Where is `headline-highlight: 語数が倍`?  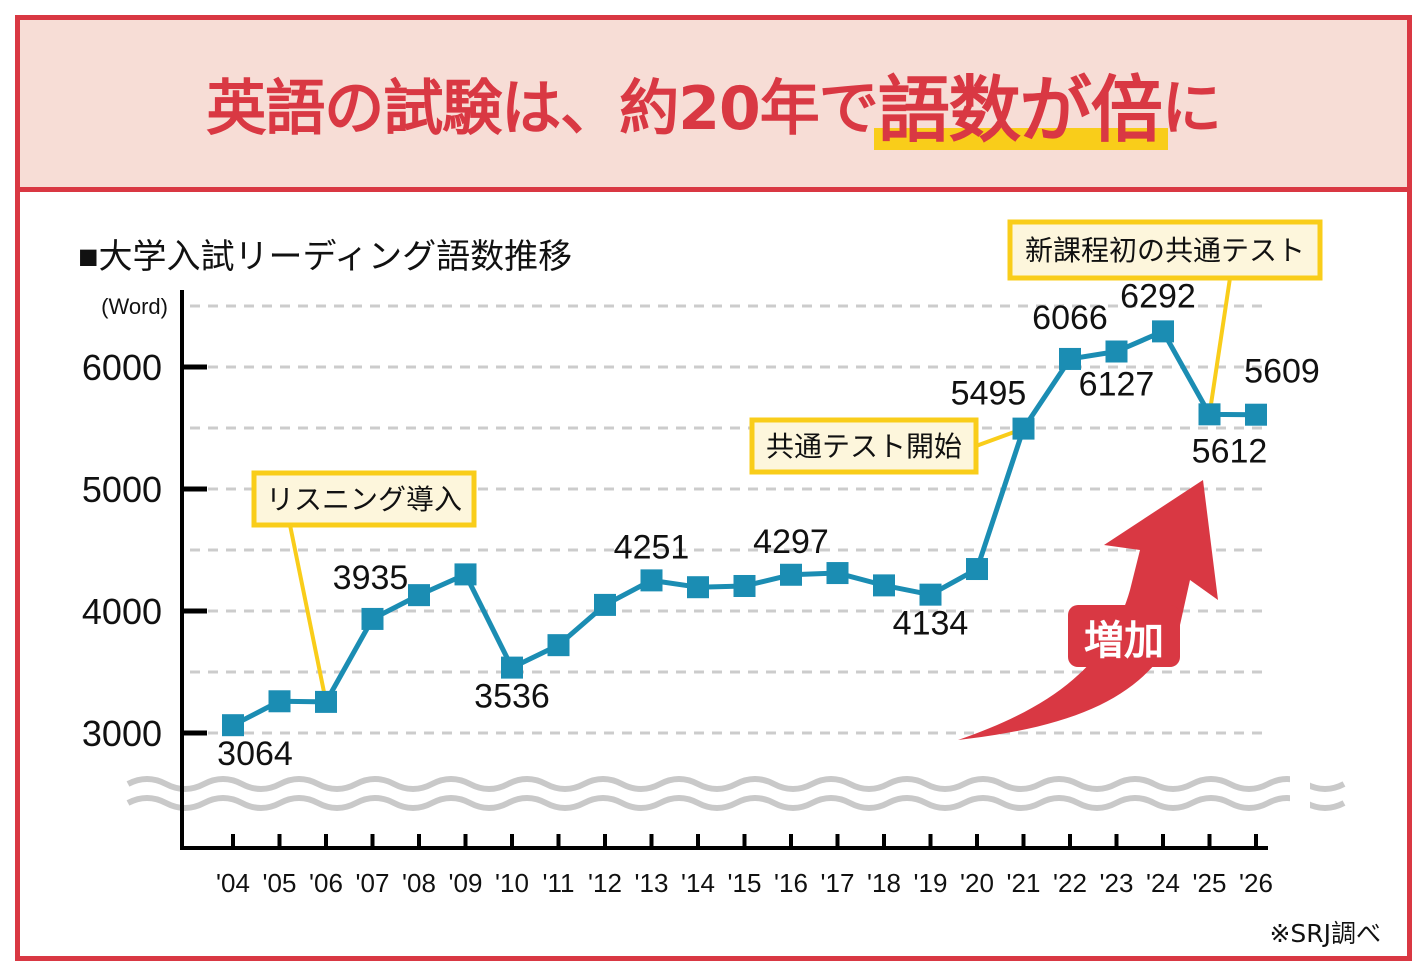
headline-highlight: 語数が倍 is located at coordinates (1020, 103).